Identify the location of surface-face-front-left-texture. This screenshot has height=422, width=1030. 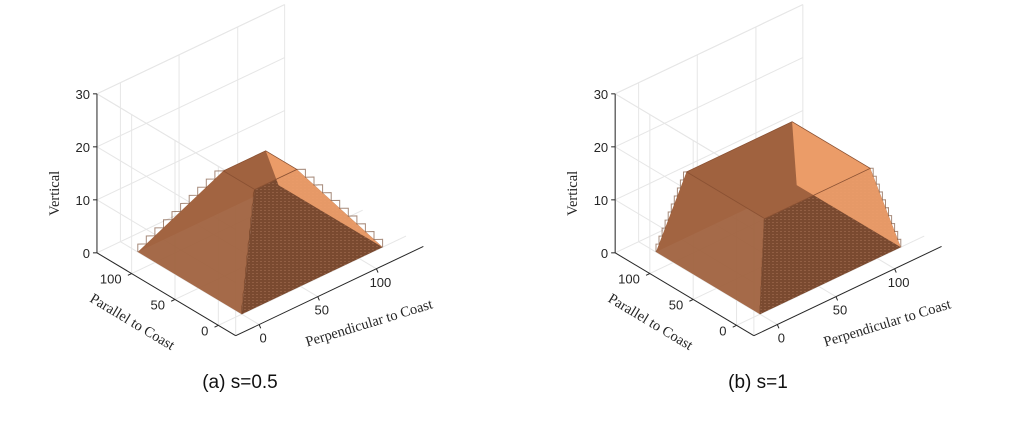
(312, 242).